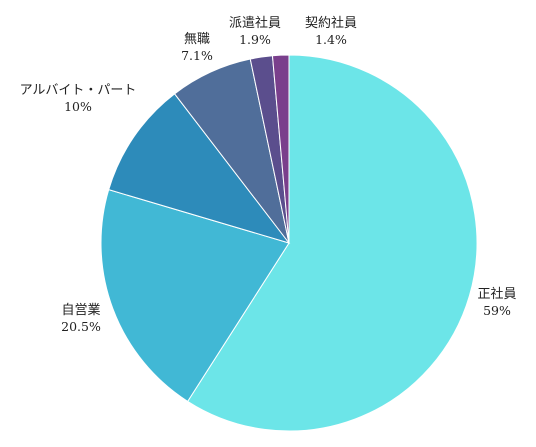 The image size is (536, 447). I want to click on slice-value-label-6: 1.4%, so click(331, 39).